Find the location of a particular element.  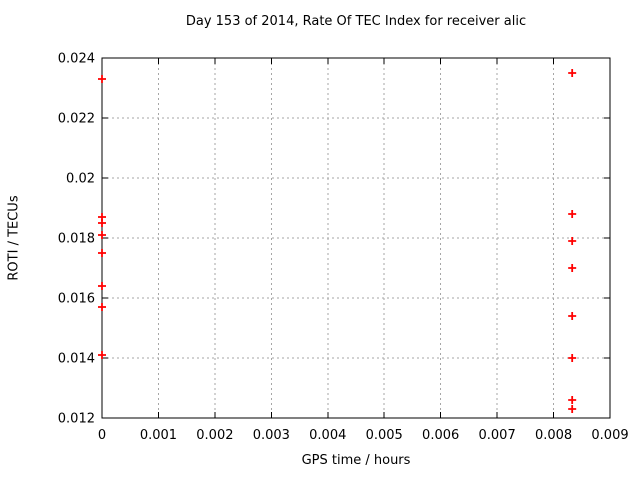

x-tick-label: 0.009 is located at coordinates (609, 435).